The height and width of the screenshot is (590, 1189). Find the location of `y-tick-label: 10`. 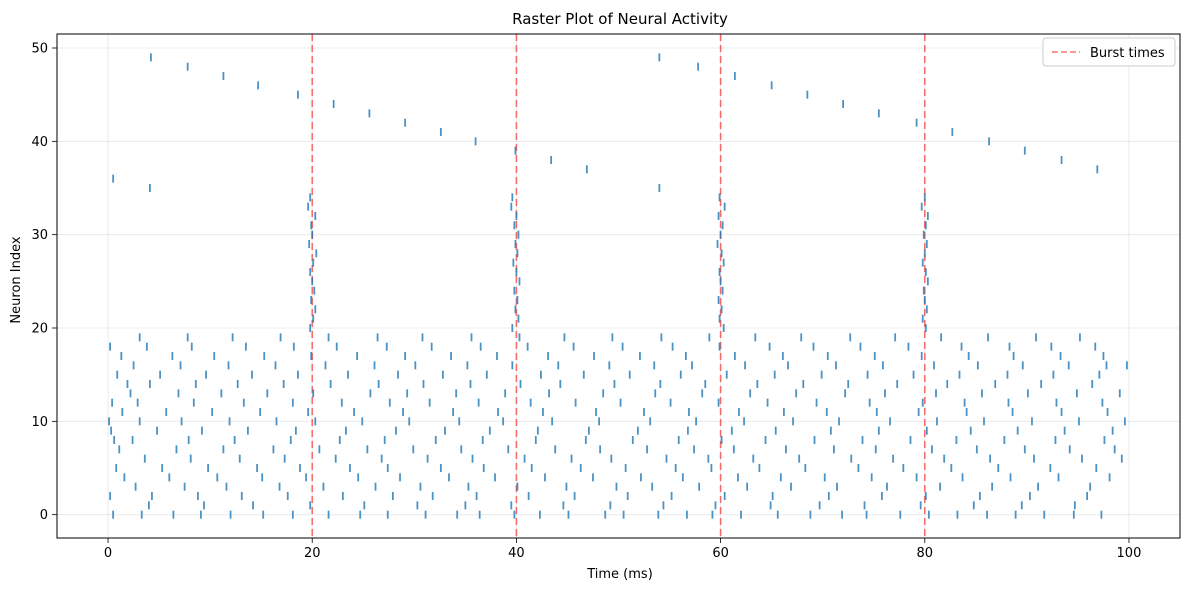

y-tick-label: 10 is located at coordinates (39, 422).